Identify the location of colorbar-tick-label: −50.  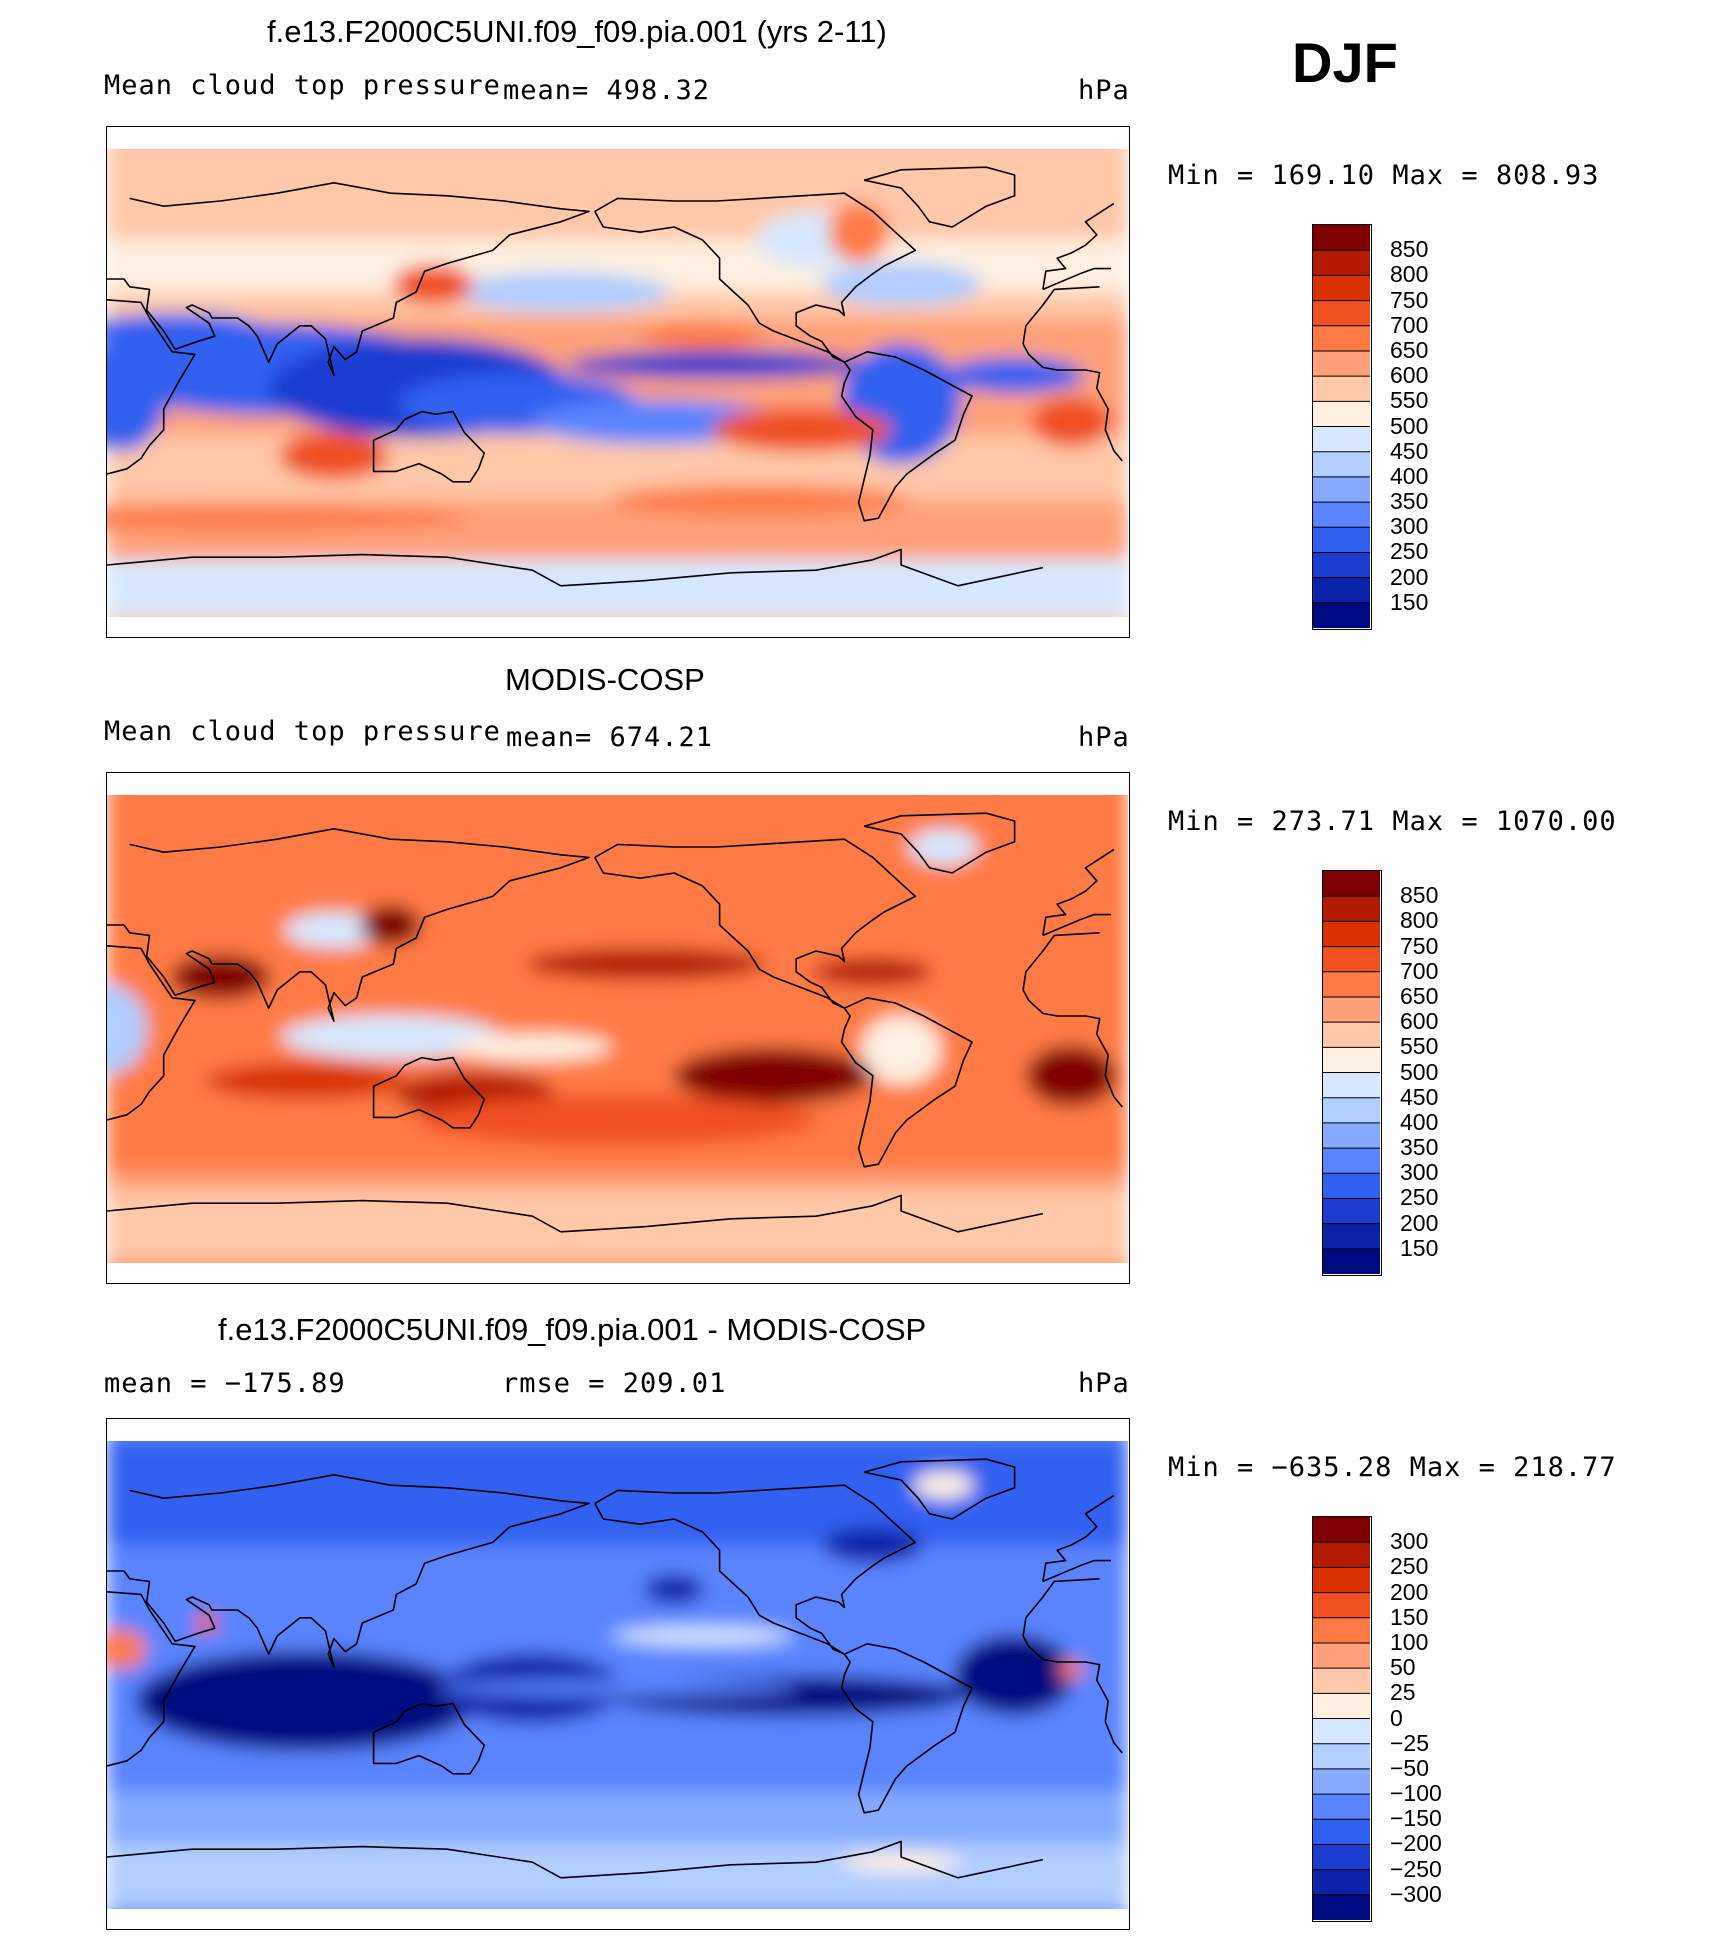
(1410, 1767).